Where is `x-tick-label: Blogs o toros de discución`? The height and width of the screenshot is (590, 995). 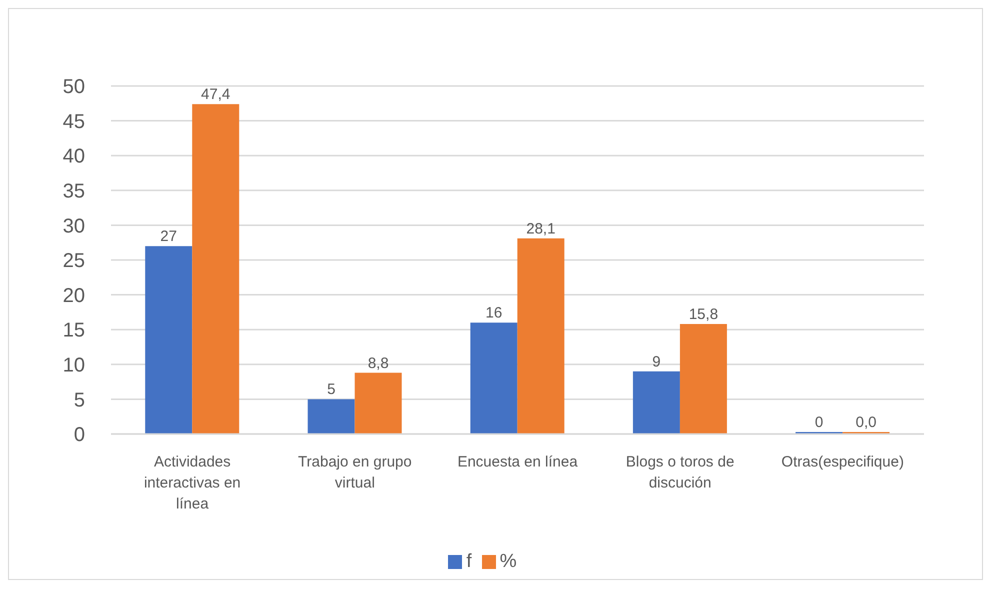
x-tick-label: Blogs o toros de discución is located at coordinates (680, 473).